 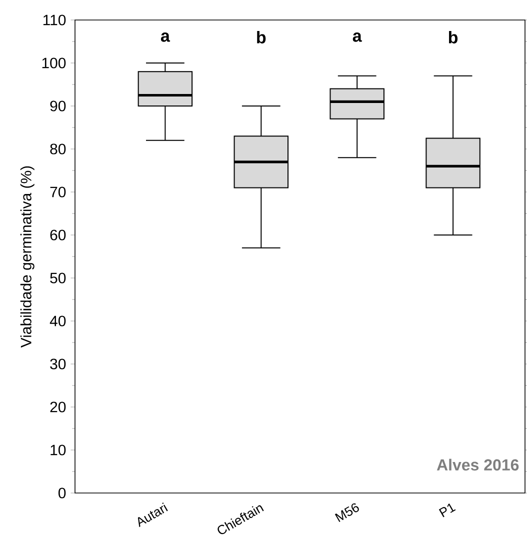 I want to click on y-tick-label: 0, so click(x=62, y=493).